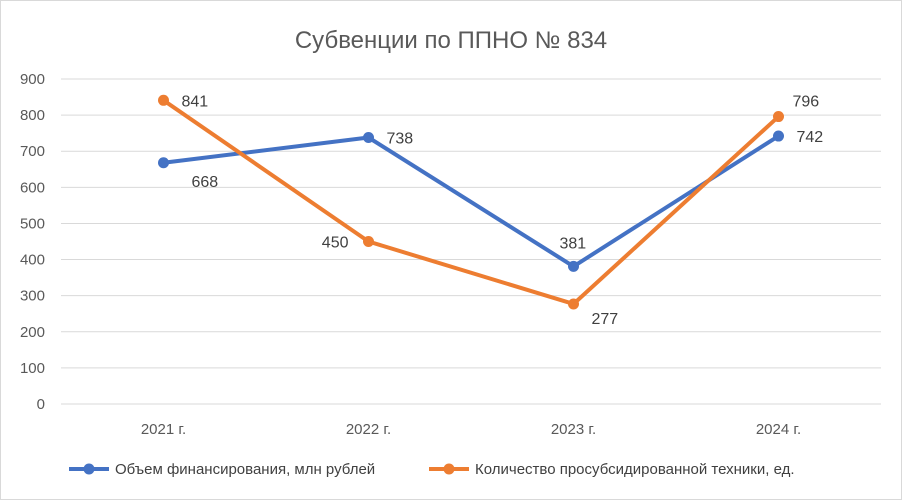 The width and height of the screenshot is (902, 500). What do you see at coordinates (32, 223) in the screenshot?
I see `y-tick-label: 500` at bounding box center [32, 223].